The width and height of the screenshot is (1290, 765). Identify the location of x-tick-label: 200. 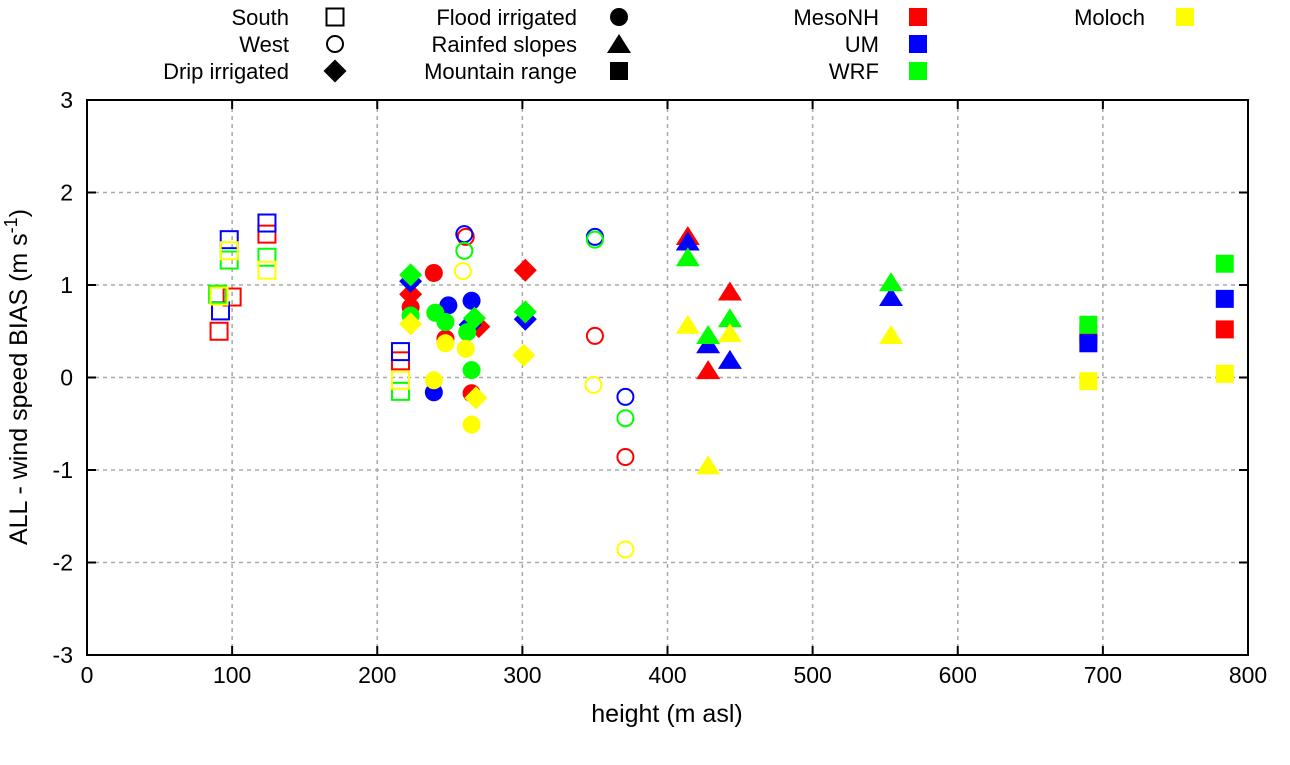
(377, 675).